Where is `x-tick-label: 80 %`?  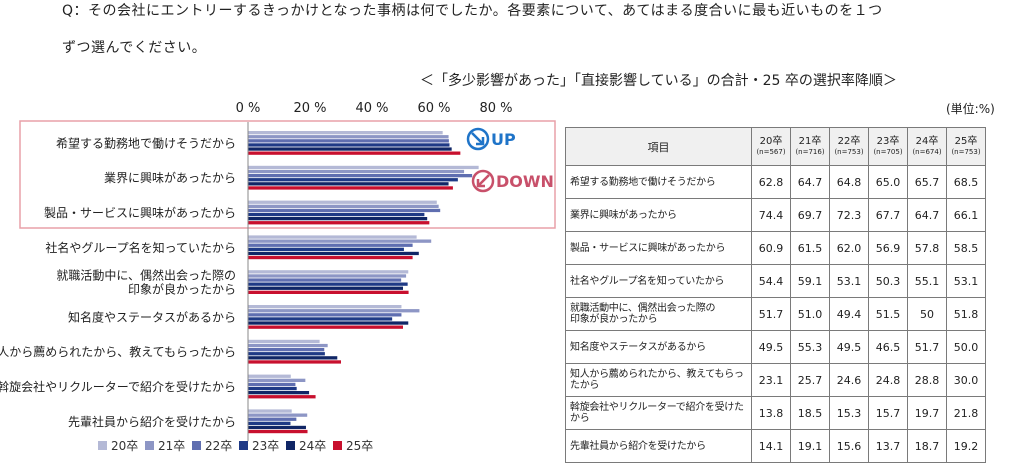
x-tick-label: 80 % is located at coordinates (495, 108).